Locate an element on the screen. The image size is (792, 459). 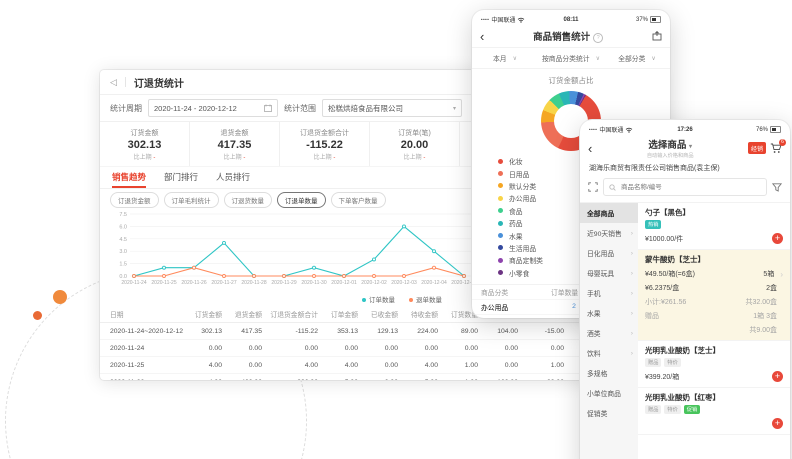
sidebar-item: 水果 › is located at coordinates (609, 313).